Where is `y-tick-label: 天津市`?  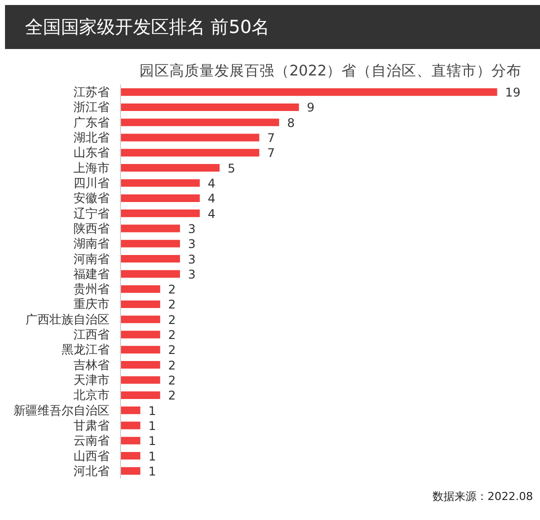
y-tick-label: 天津市 is located at coordinates (92, 380).